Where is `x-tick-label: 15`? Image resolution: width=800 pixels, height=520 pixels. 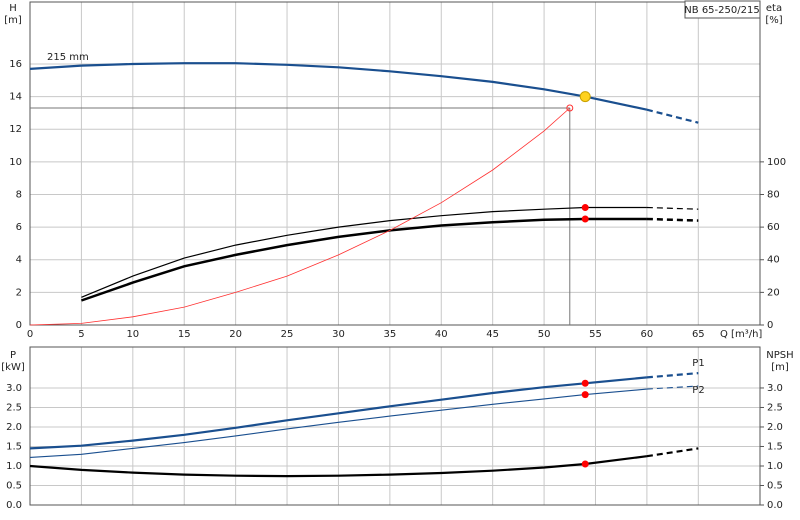
x-tick-label: 15 is located at coordinates (184, 334).